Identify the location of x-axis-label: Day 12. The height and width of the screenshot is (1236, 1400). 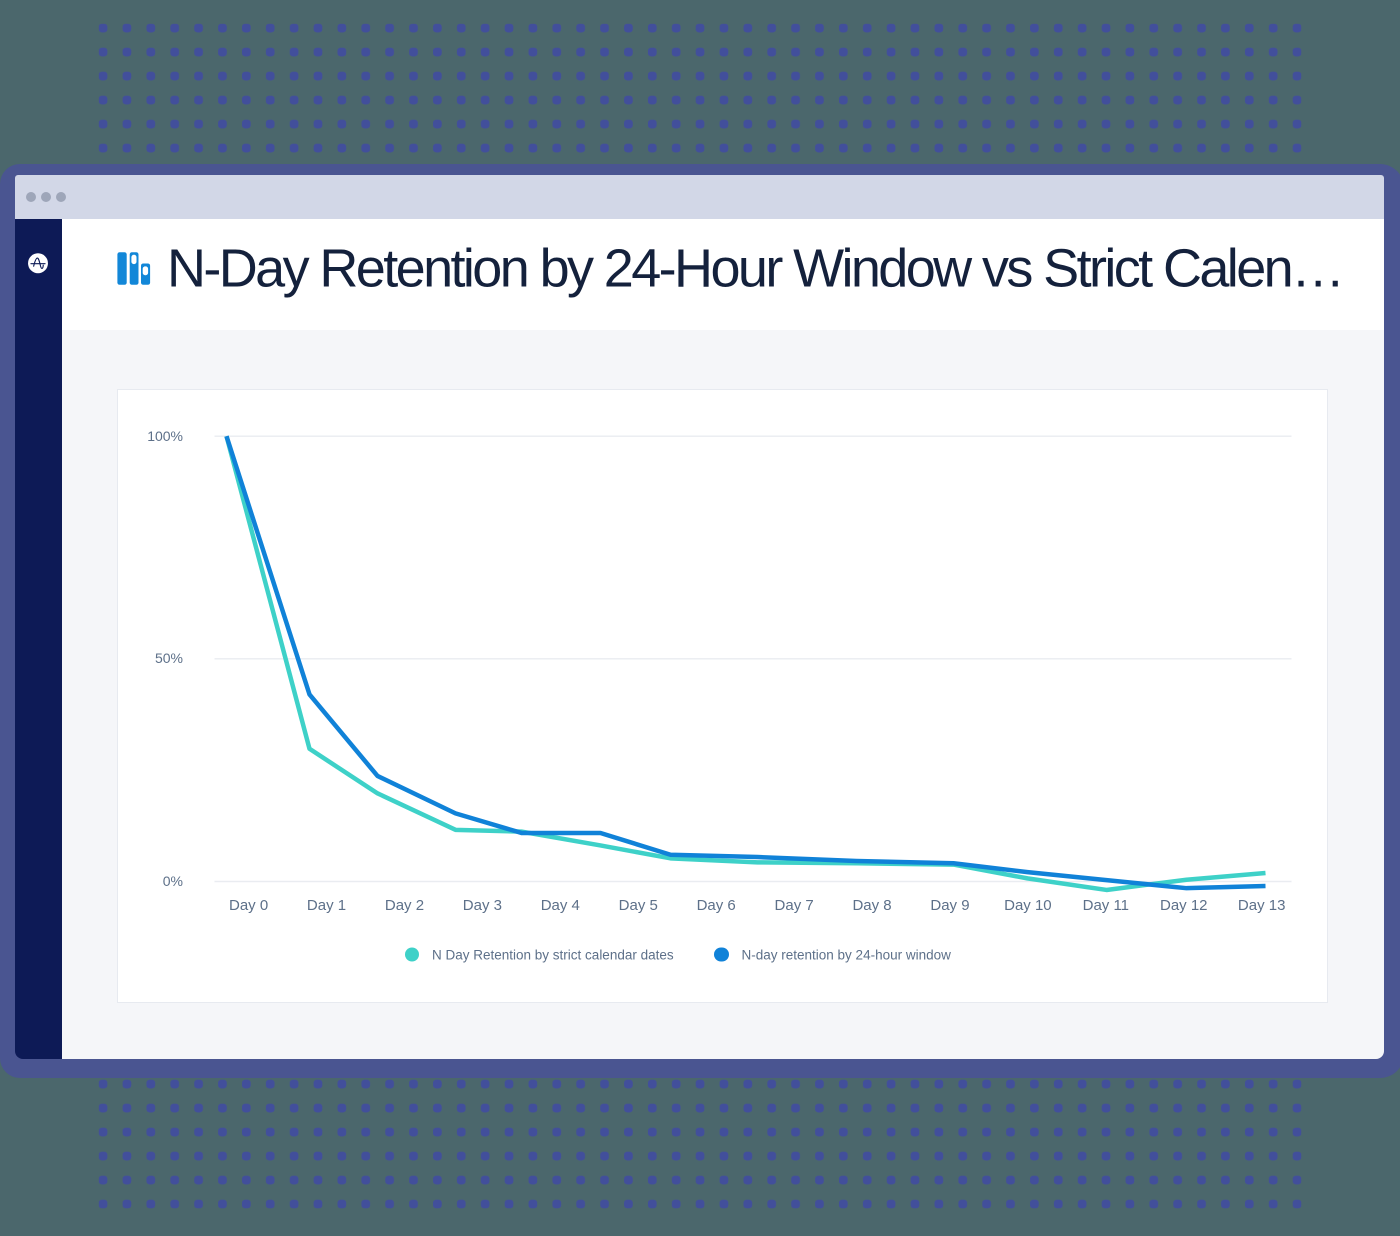
(1183, 905).